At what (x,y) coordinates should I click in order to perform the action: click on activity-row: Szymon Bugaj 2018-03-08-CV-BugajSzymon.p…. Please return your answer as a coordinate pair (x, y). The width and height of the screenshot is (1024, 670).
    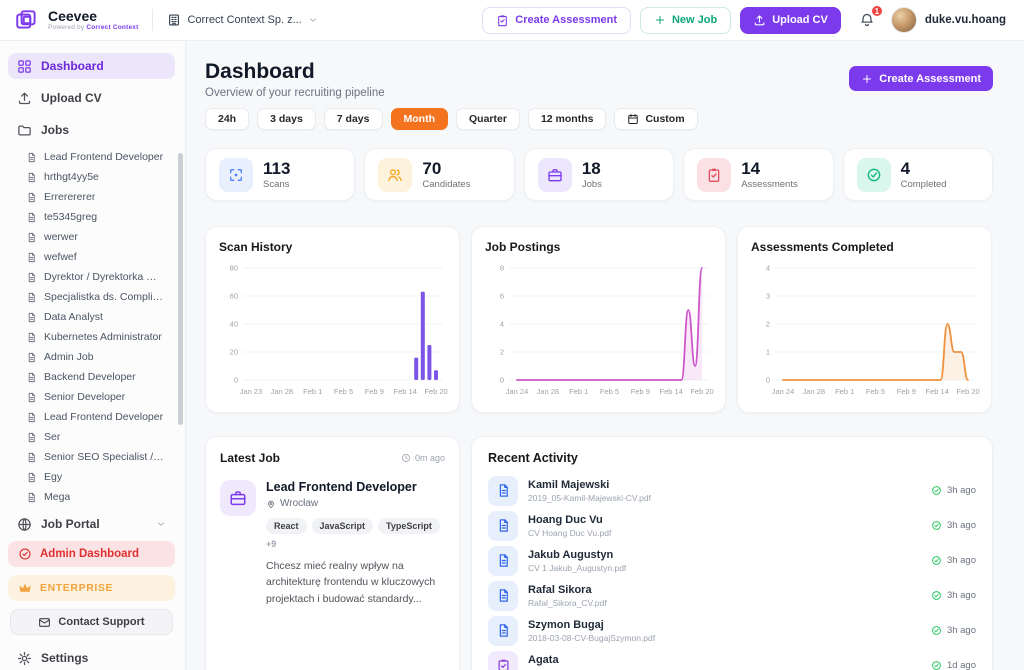
    Looking at the image, I should click on (732, 630).